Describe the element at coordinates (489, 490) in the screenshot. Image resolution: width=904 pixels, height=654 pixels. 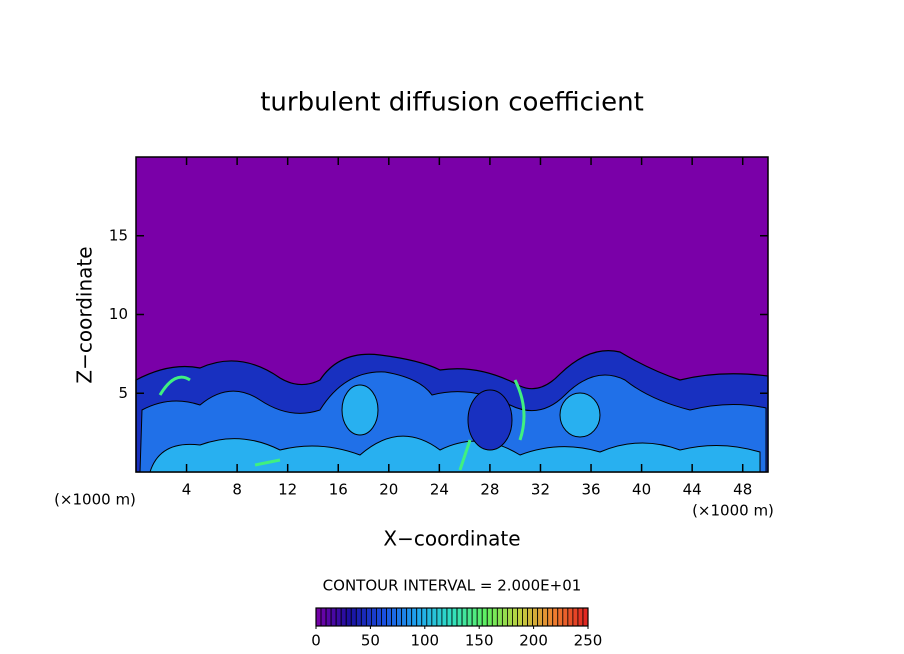
I see `x-tick-label: 28` at that location.